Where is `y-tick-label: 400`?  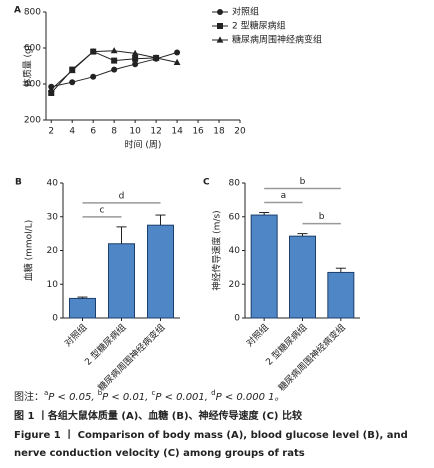
y-tick-label: 400 is located at coordinates (32, 85).